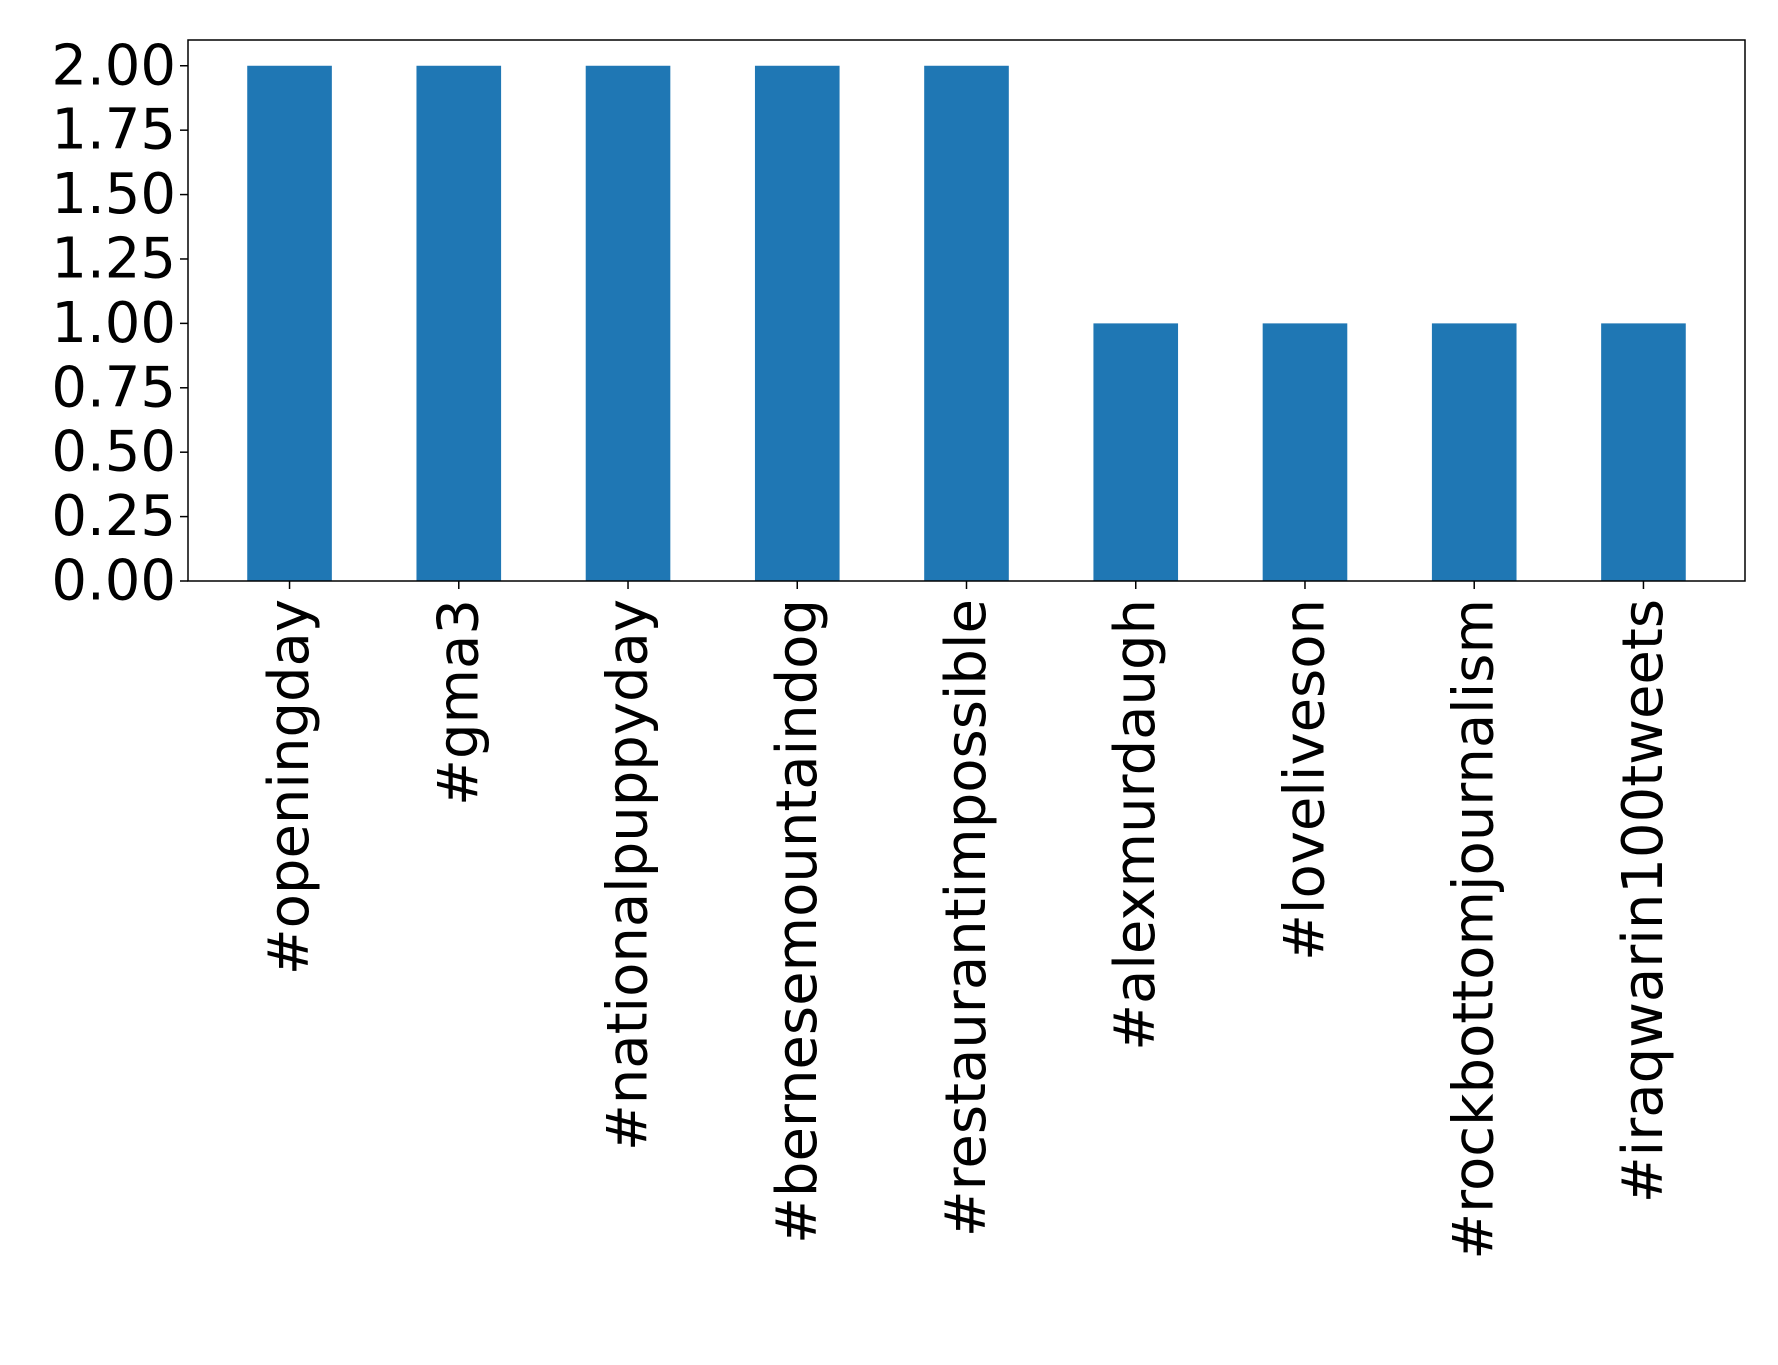  Describe the element at coordinates (113, 194) in the screenshot. I see `y-tick-label: 1.50` at that location.